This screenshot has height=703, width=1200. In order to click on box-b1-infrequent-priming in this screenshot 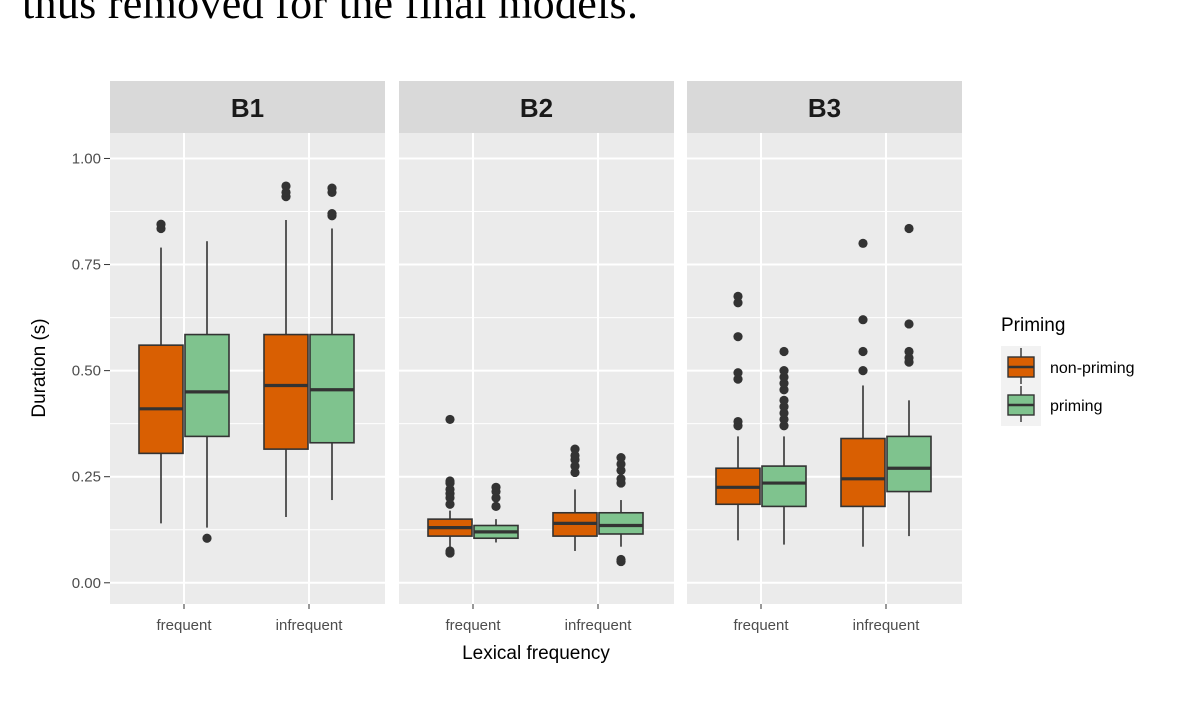, I will do `click(332, 342)`.